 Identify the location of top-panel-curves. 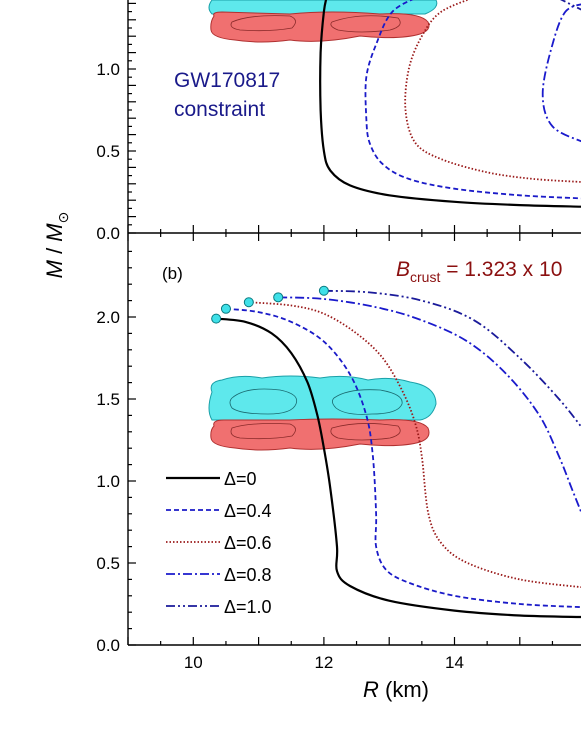
(450, 104).